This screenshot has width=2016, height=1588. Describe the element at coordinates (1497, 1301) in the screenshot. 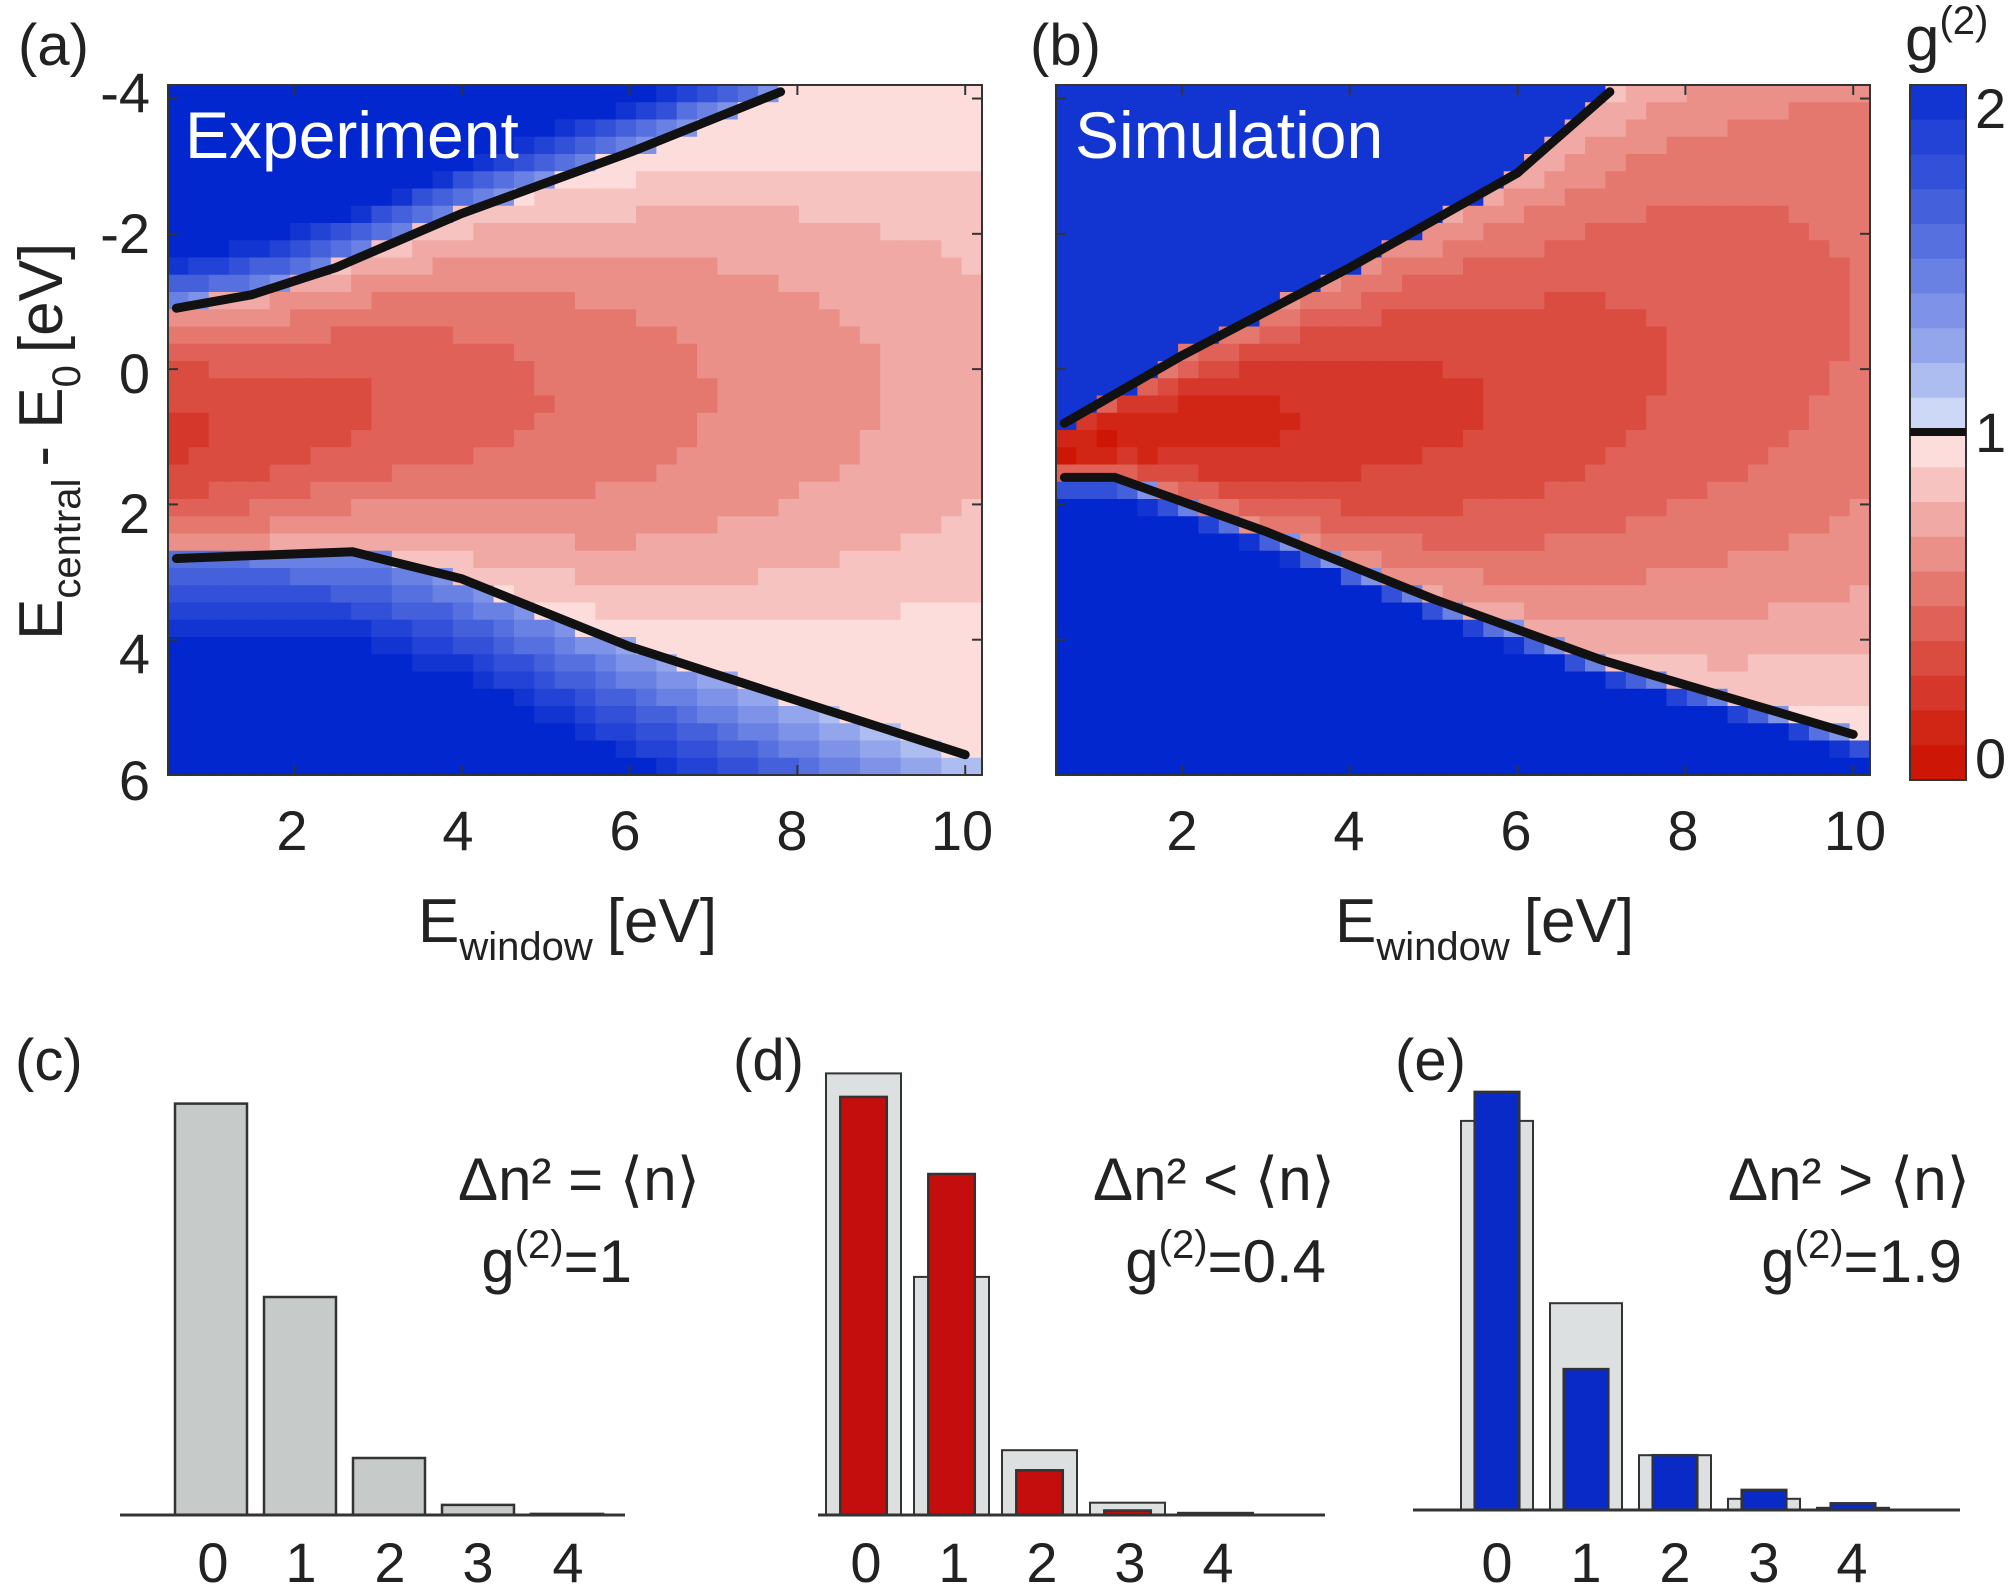

I see `bar` at that location.